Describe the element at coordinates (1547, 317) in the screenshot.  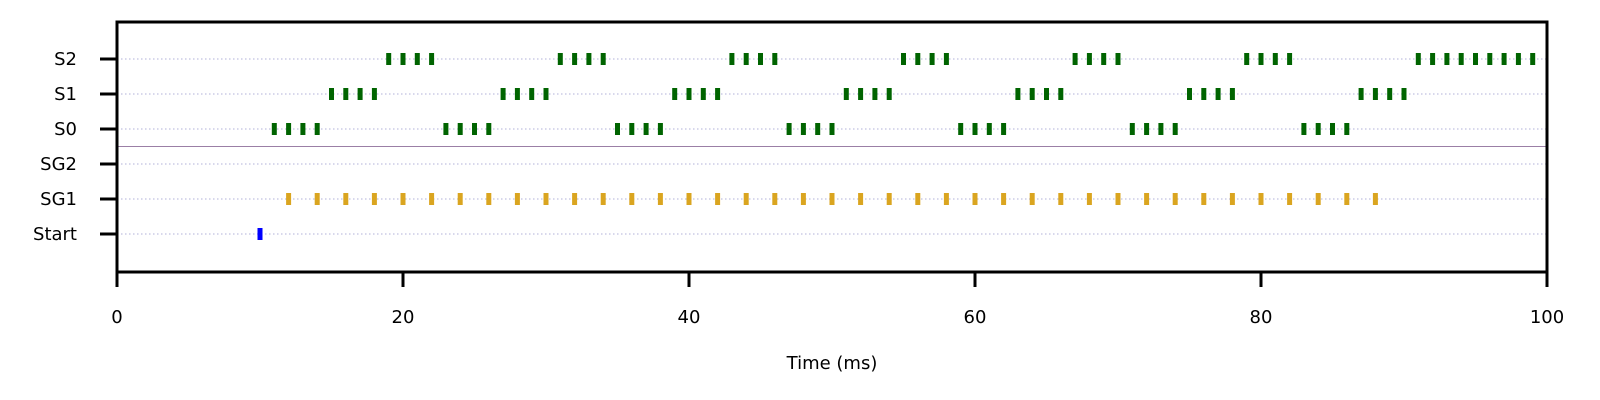
I see `x-tick-label-100: 100` at that location.